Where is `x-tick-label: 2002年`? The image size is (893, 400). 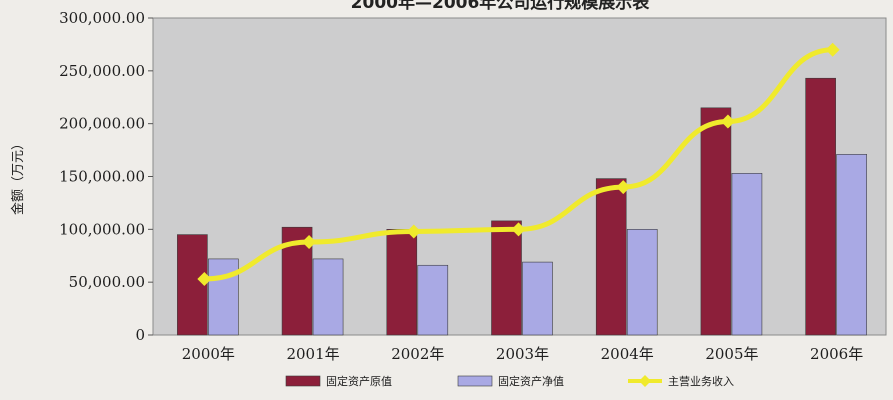 x-tick-label: 2002年 is located at coordinates (417, 354).